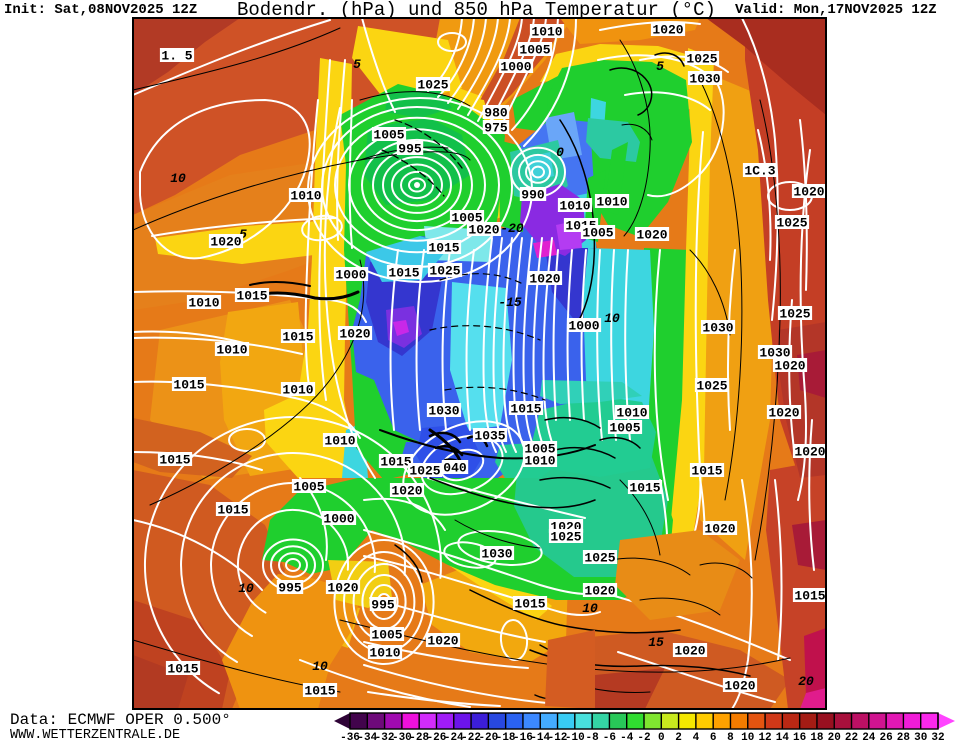  Describe the element at coordinates (533, 195) in the screenshot. I see `svg-text: 990` at that location.